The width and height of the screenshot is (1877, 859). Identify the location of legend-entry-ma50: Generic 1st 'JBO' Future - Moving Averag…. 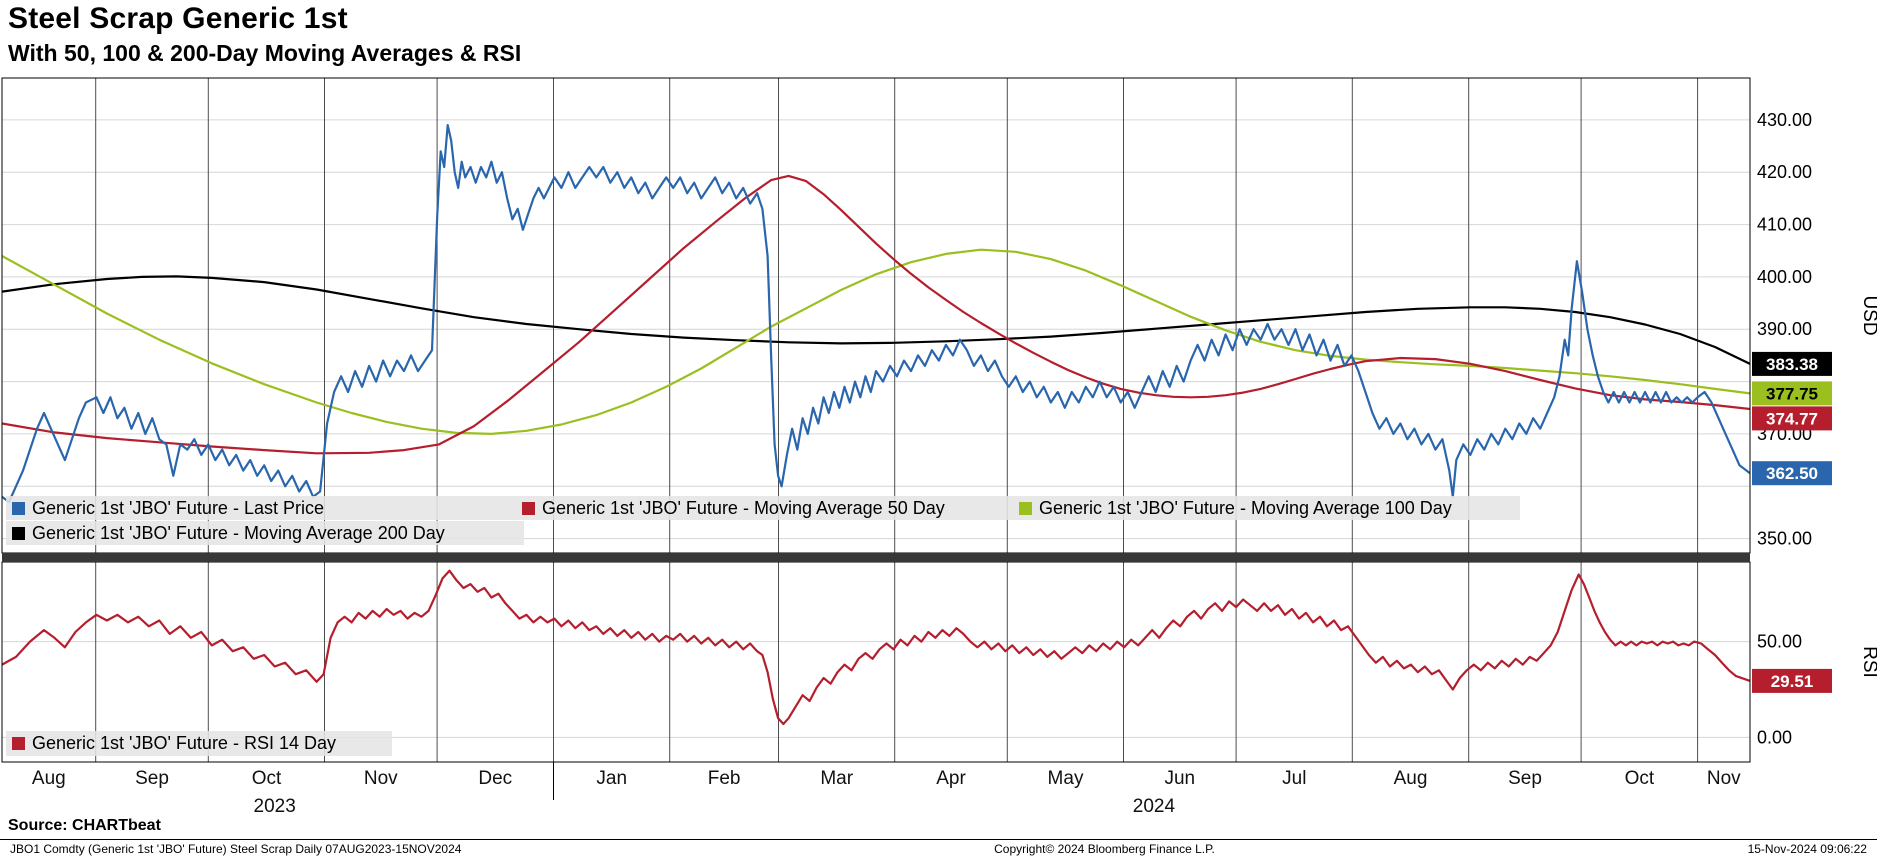
(733, 508).